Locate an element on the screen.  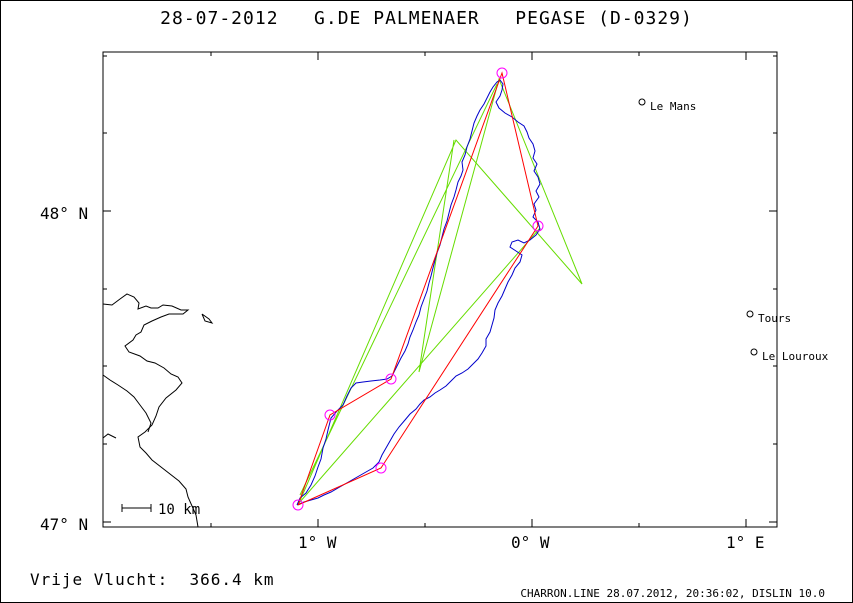
pilot-name: G.DE PALMENAER is located at coordinates (397, 18).